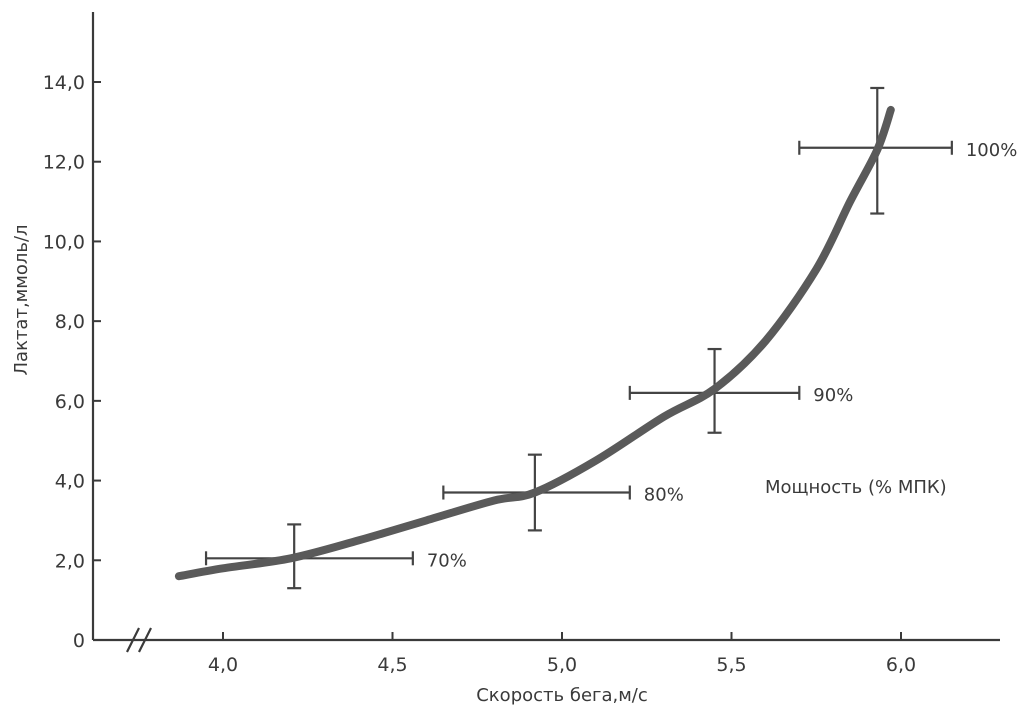 This screenshot has width=1024, height=712. What do you see at coordinates (991, 150) in the screenshot?
I see `point-label: 100%` at bounding box center [991, 150].